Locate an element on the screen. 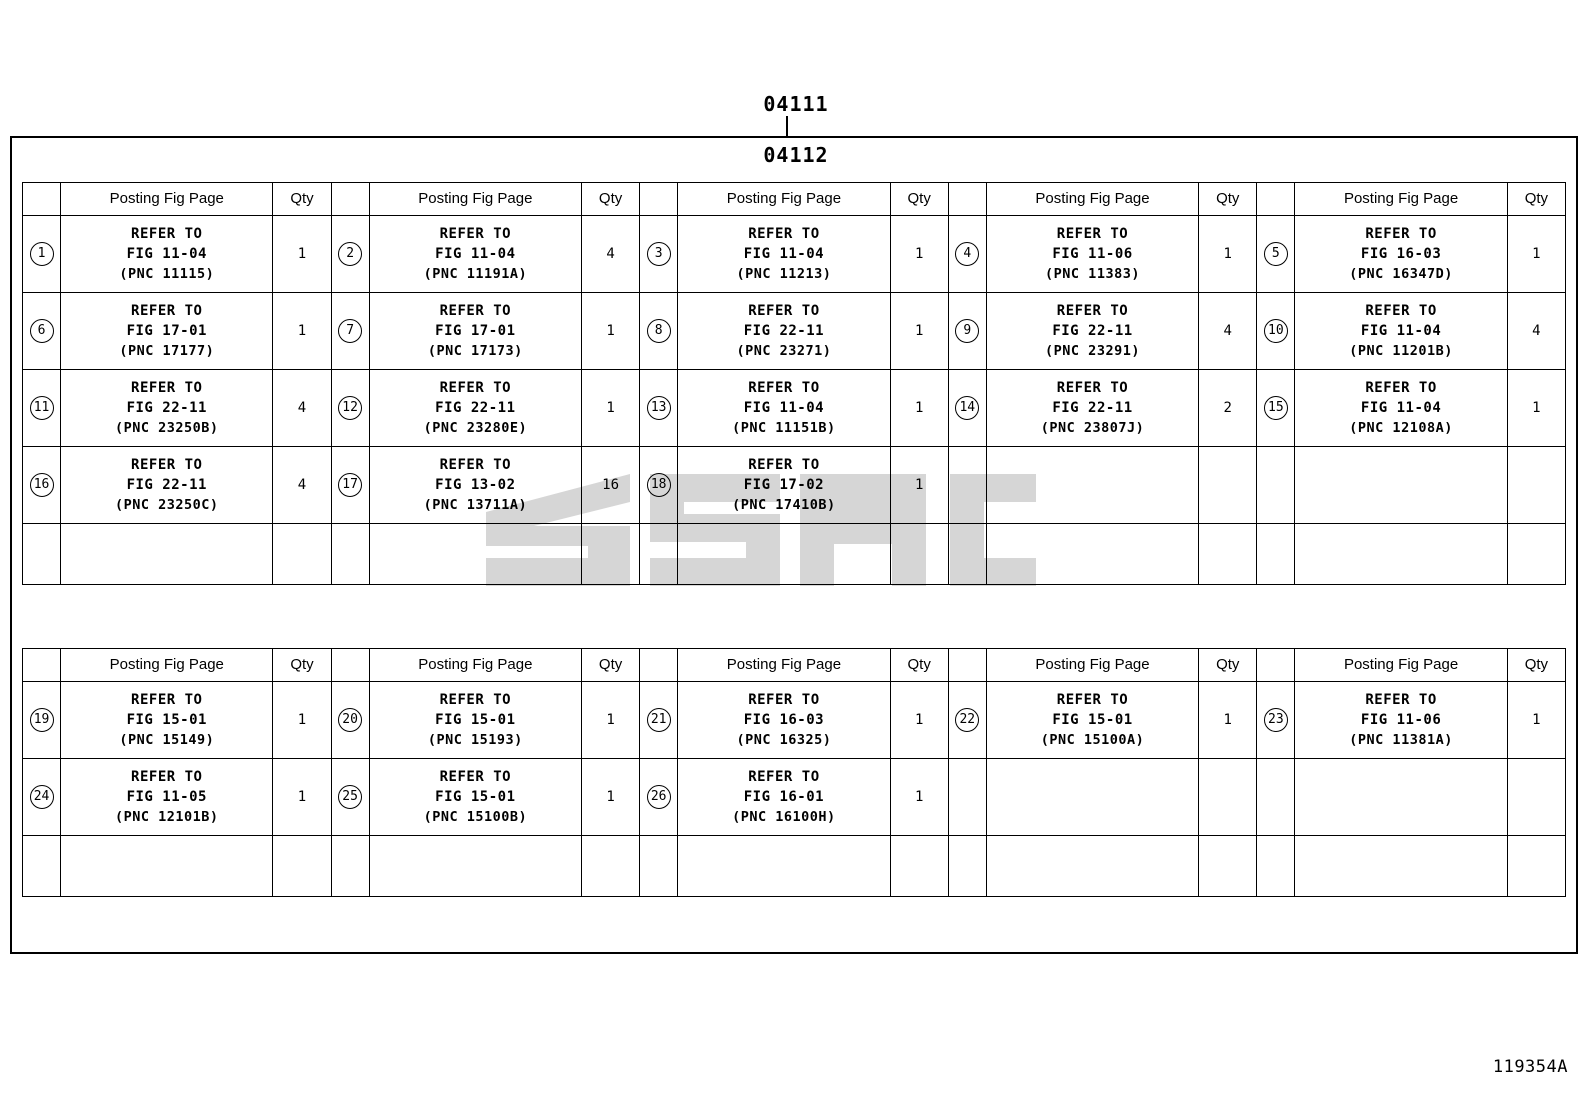  posting-fig-page-cell: REFER TO FIG 15-01 (PNC 15100A) is located at coordinates (1092, 720).